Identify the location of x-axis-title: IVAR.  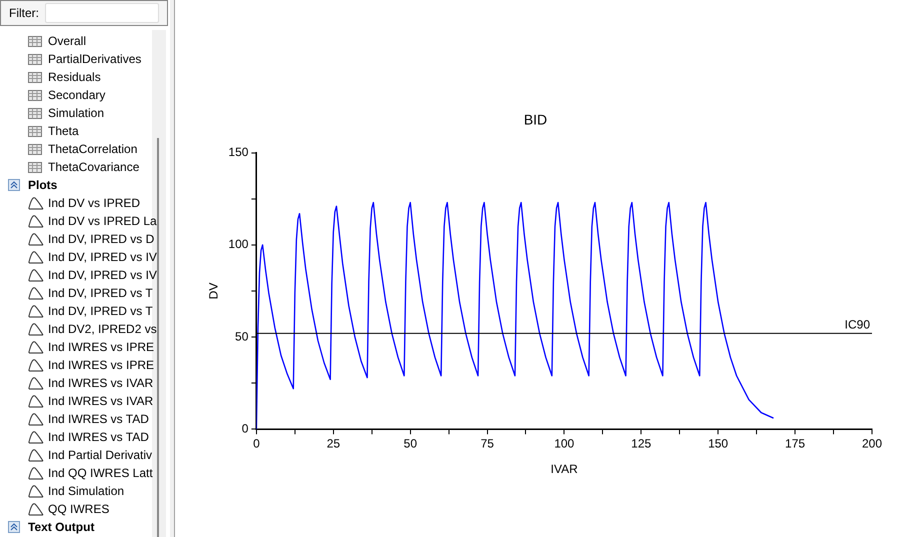
(564, 469).